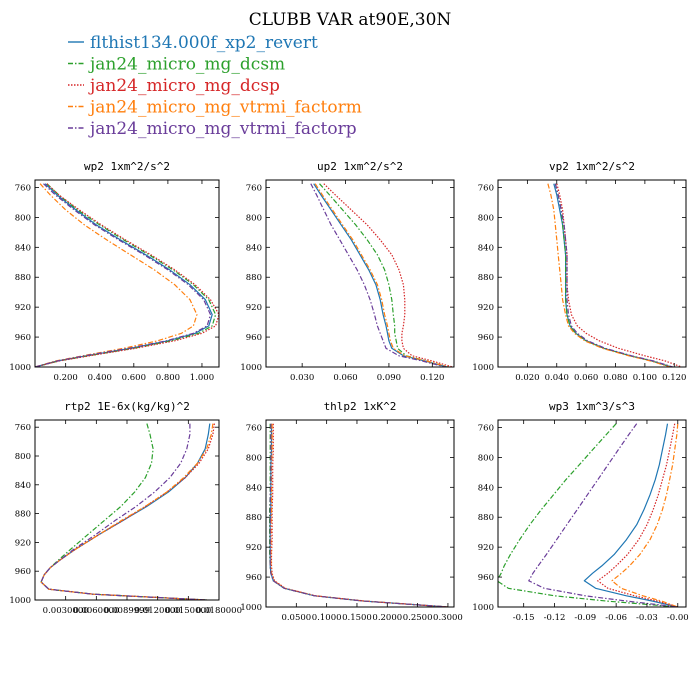 This screenshot has height=700, width=700. What do you see at coordinates (418, 618) in the screenshot?
I see `x-tick-label: 0.2500` at bounding box center [418, 618].